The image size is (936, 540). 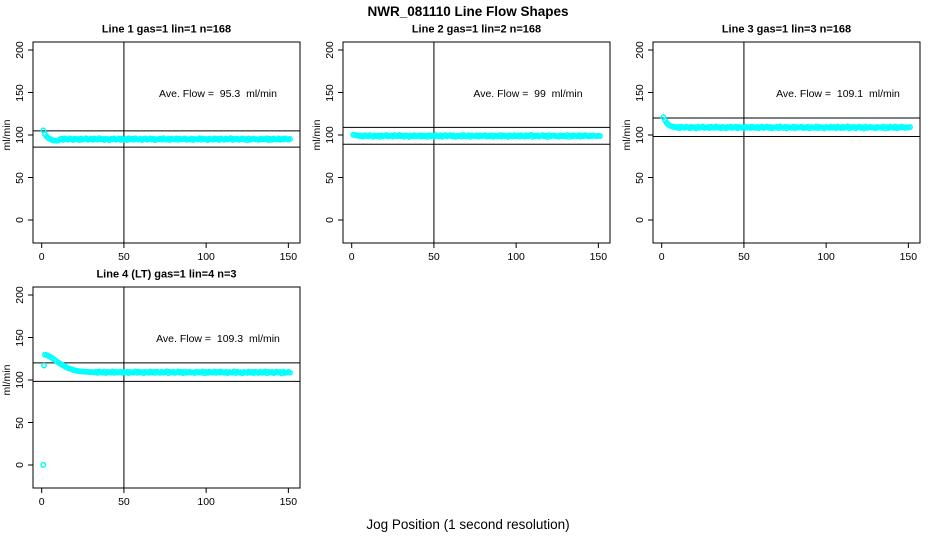 What do you see at coordinates (528, 93) in the screenshot?
I see `ave-flow-annotation: Ave. Flow = 99 ml/min` at bounding box center [528, 93].